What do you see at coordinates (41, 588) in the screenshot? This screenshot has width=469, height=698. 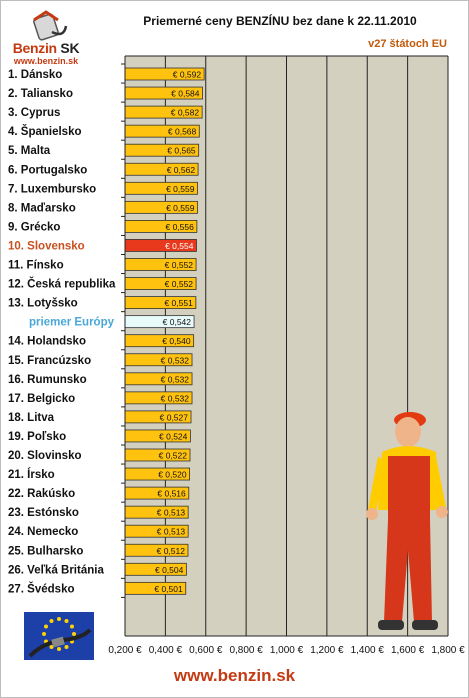 I see `category-label: 27. Švédsko` at bounding box center [41, 588].